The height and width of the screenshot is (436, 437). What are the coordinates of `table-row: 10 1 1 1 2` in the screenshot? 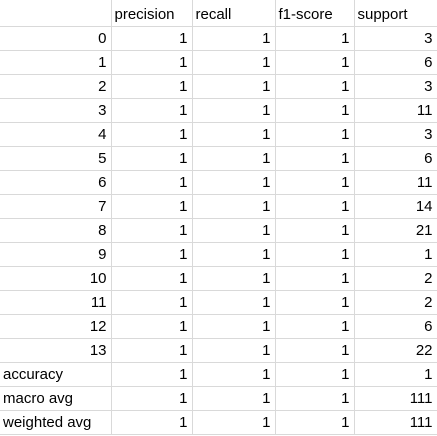 It's located at (218, 278).